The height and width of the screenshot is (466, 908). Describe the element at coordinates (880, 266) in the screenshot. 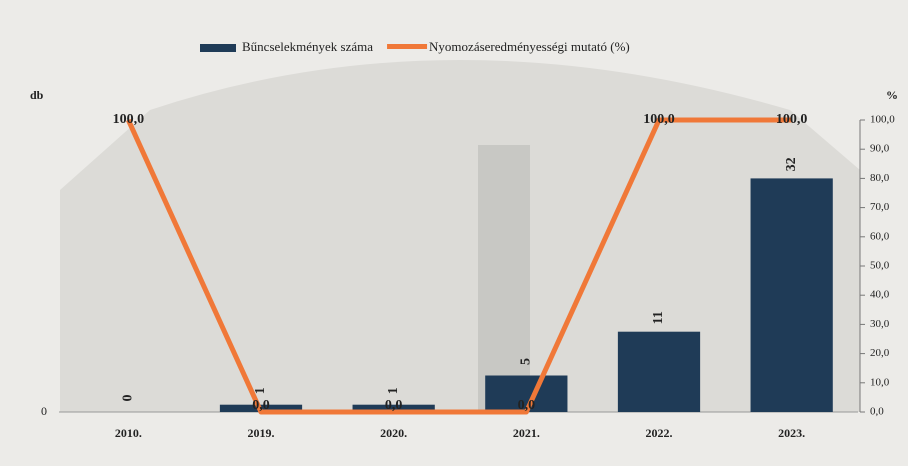

I see `y2-tick-label: 50,0` at that location.